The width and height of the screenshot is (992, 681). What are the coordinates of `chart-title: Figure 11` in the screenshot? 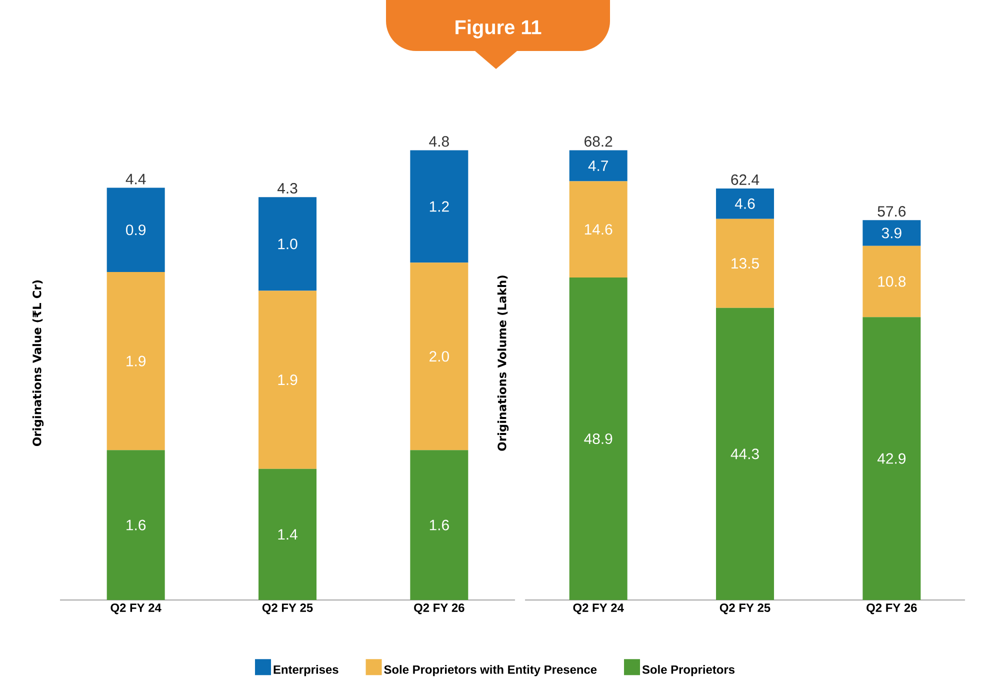 It's located at (499, 29).